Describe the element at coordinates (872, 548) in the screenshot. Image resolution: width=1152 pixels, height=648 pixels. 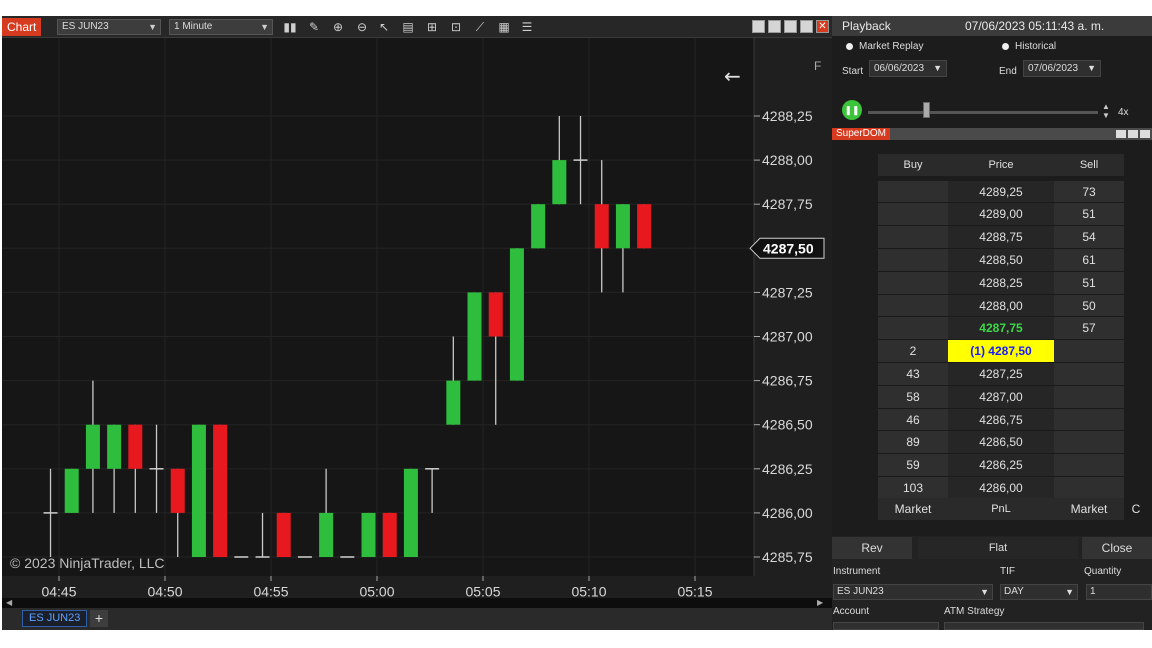
I see `reverse-button: Rev` at that location.